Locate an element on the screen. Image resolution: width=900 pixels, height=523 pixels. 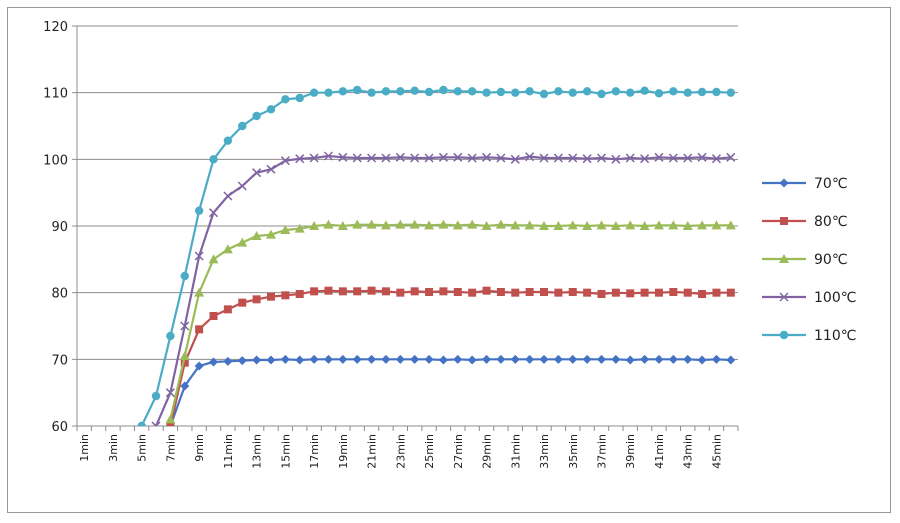
y-tick-label: 60 is located at coordinates (59, 427).